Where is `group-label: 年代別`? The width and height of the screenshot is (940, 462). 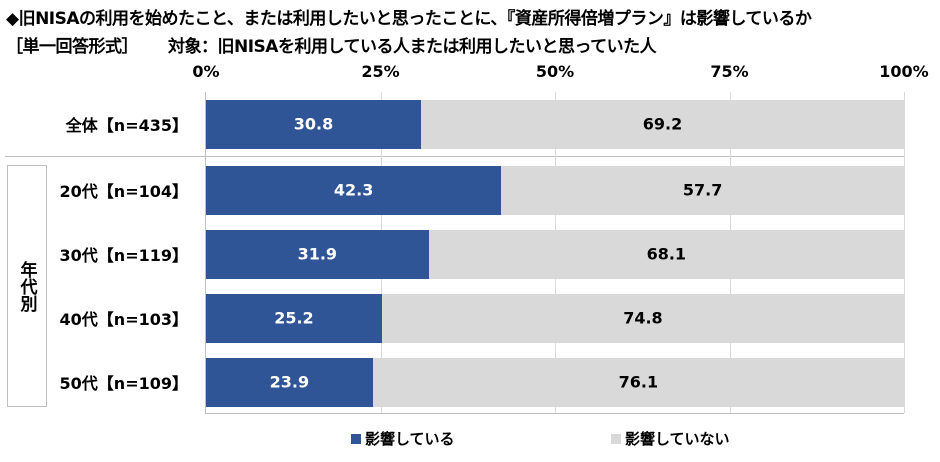
group-label: 年代別 is located at coordinates (26, 286).